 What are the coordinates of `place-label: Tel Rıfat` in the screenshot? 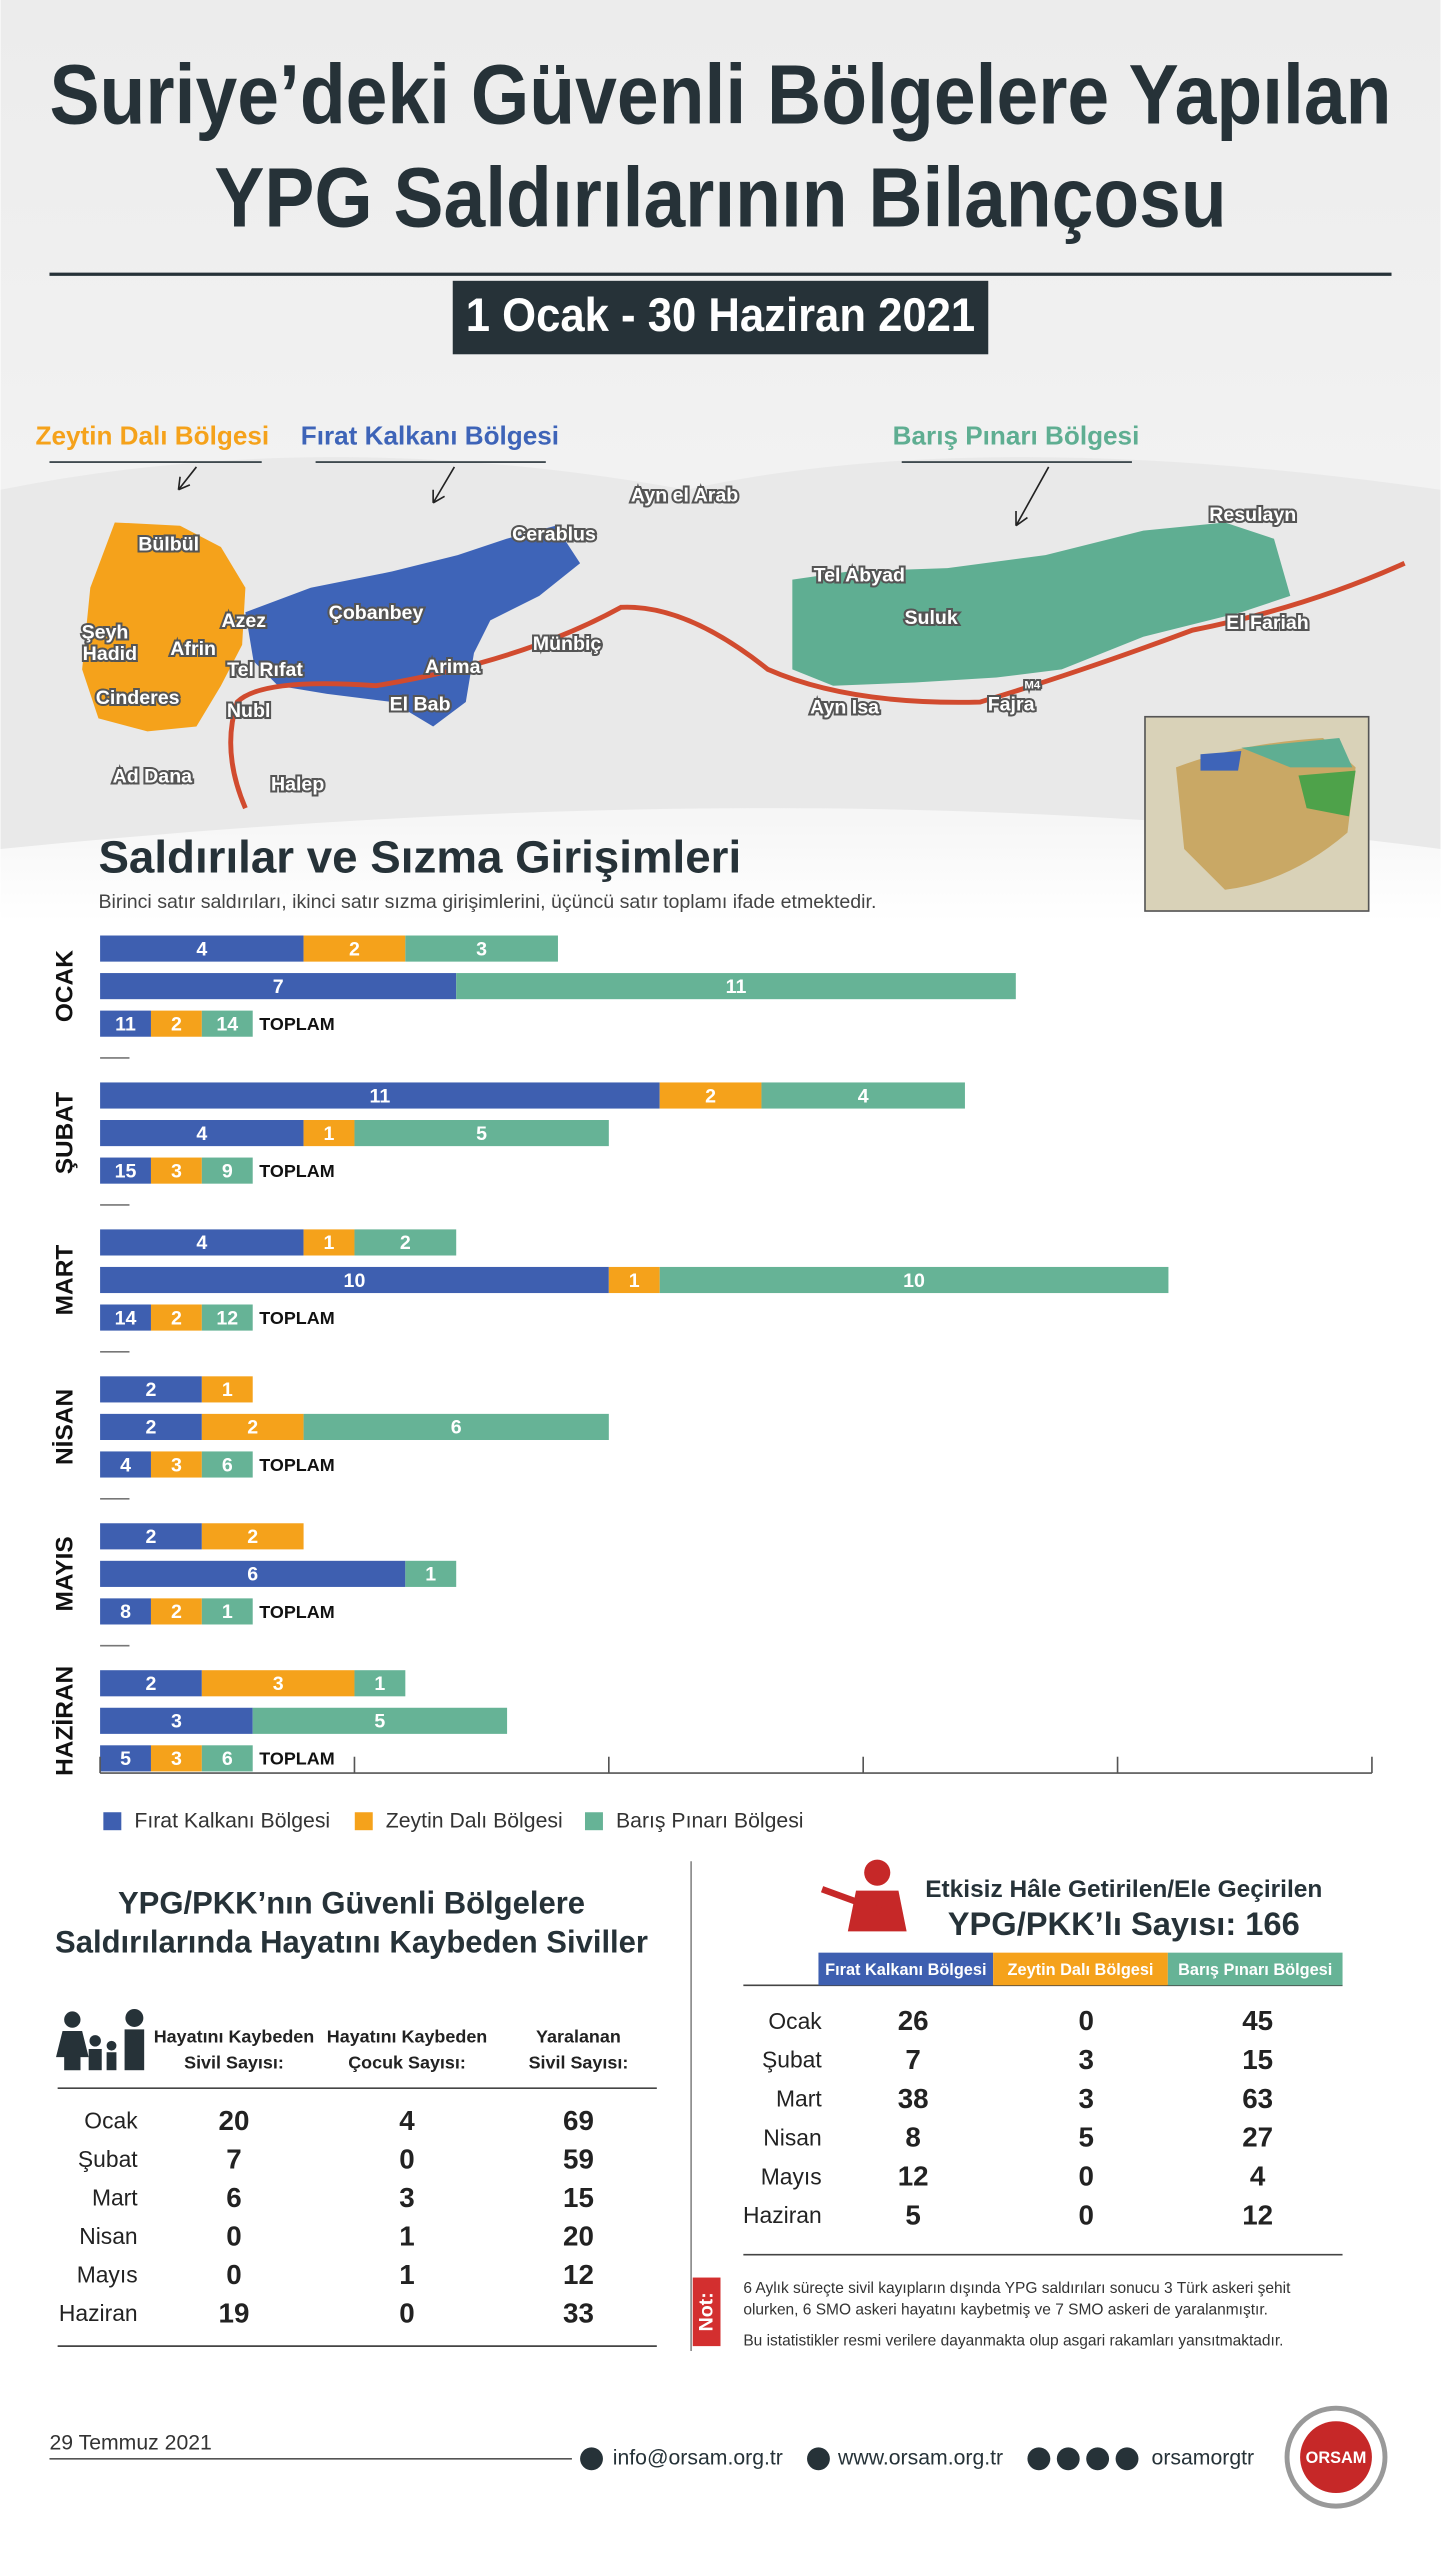 It's located at (265, 670).